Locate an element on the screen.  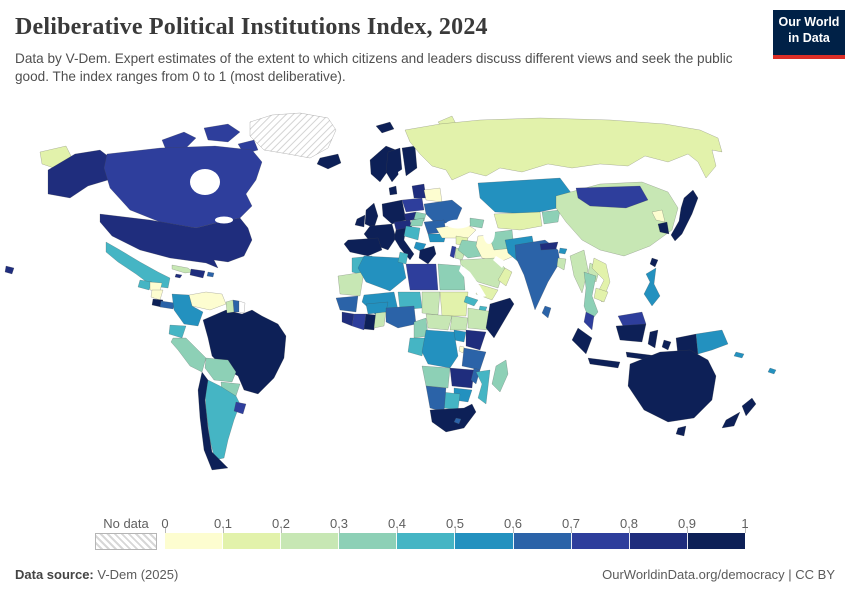
country-belarus is located at coordinates (433, 195).